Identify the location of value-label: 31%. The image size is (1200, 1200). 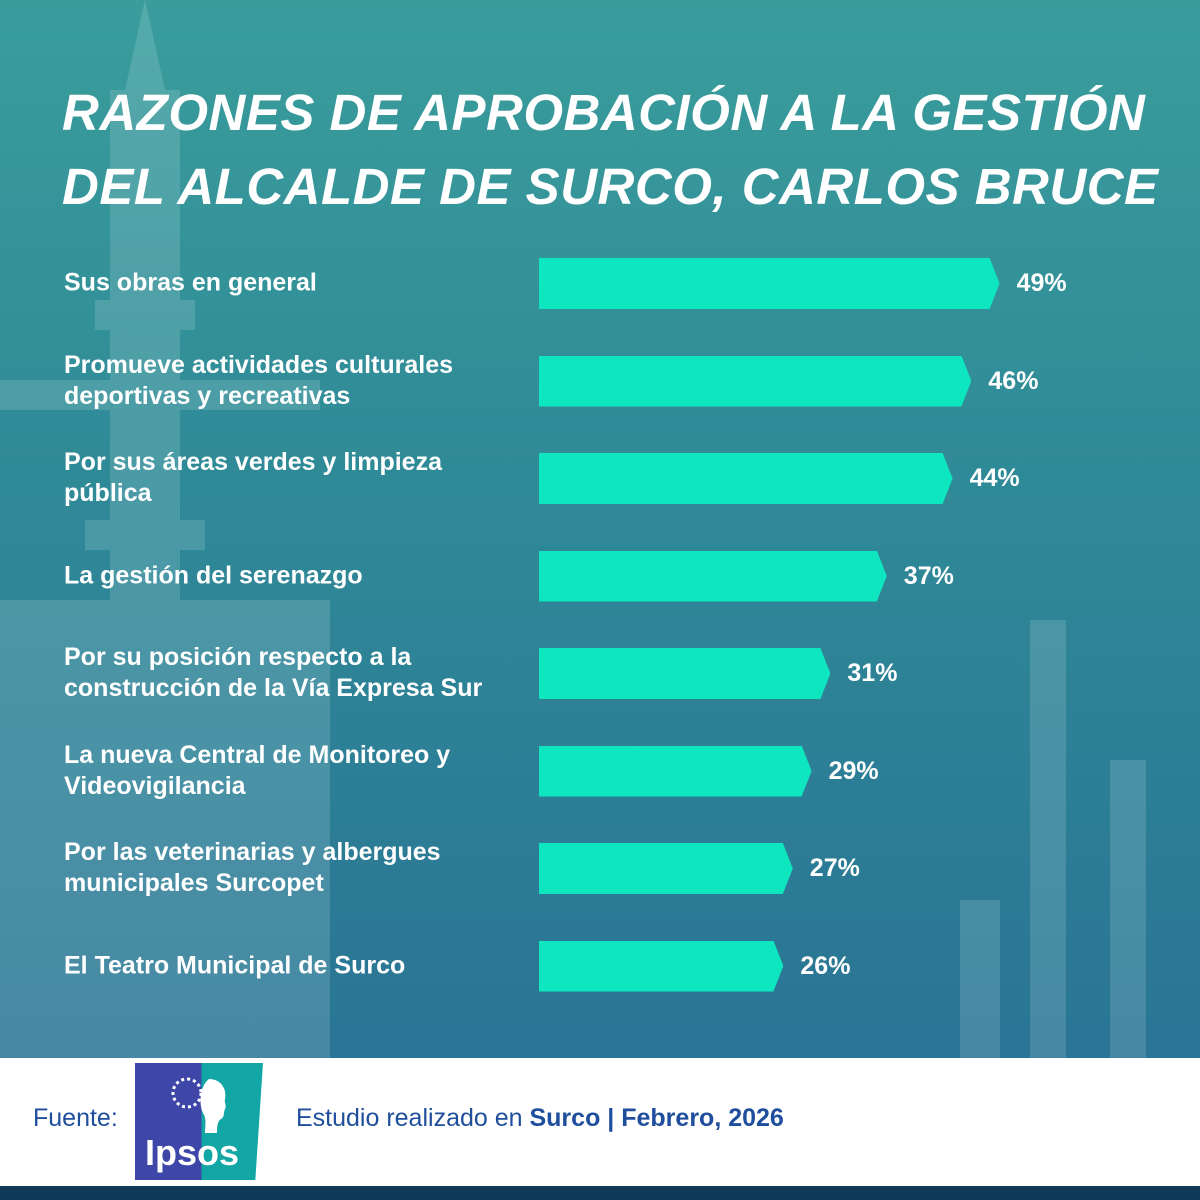
(872, 673).